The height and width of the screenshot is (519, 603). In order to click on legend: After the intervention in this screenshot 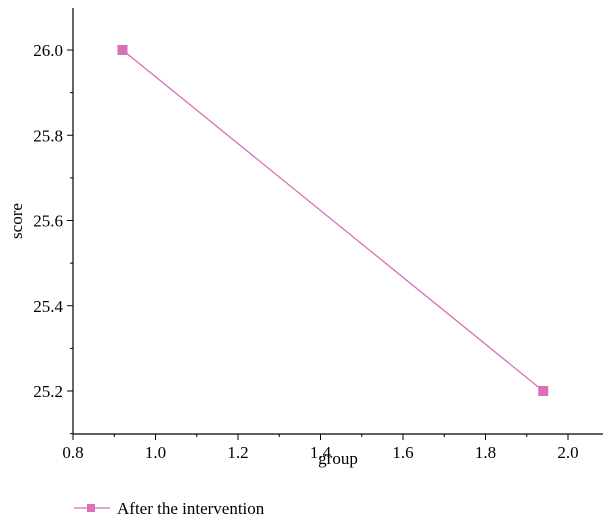, I will do `click(169, 508)`.